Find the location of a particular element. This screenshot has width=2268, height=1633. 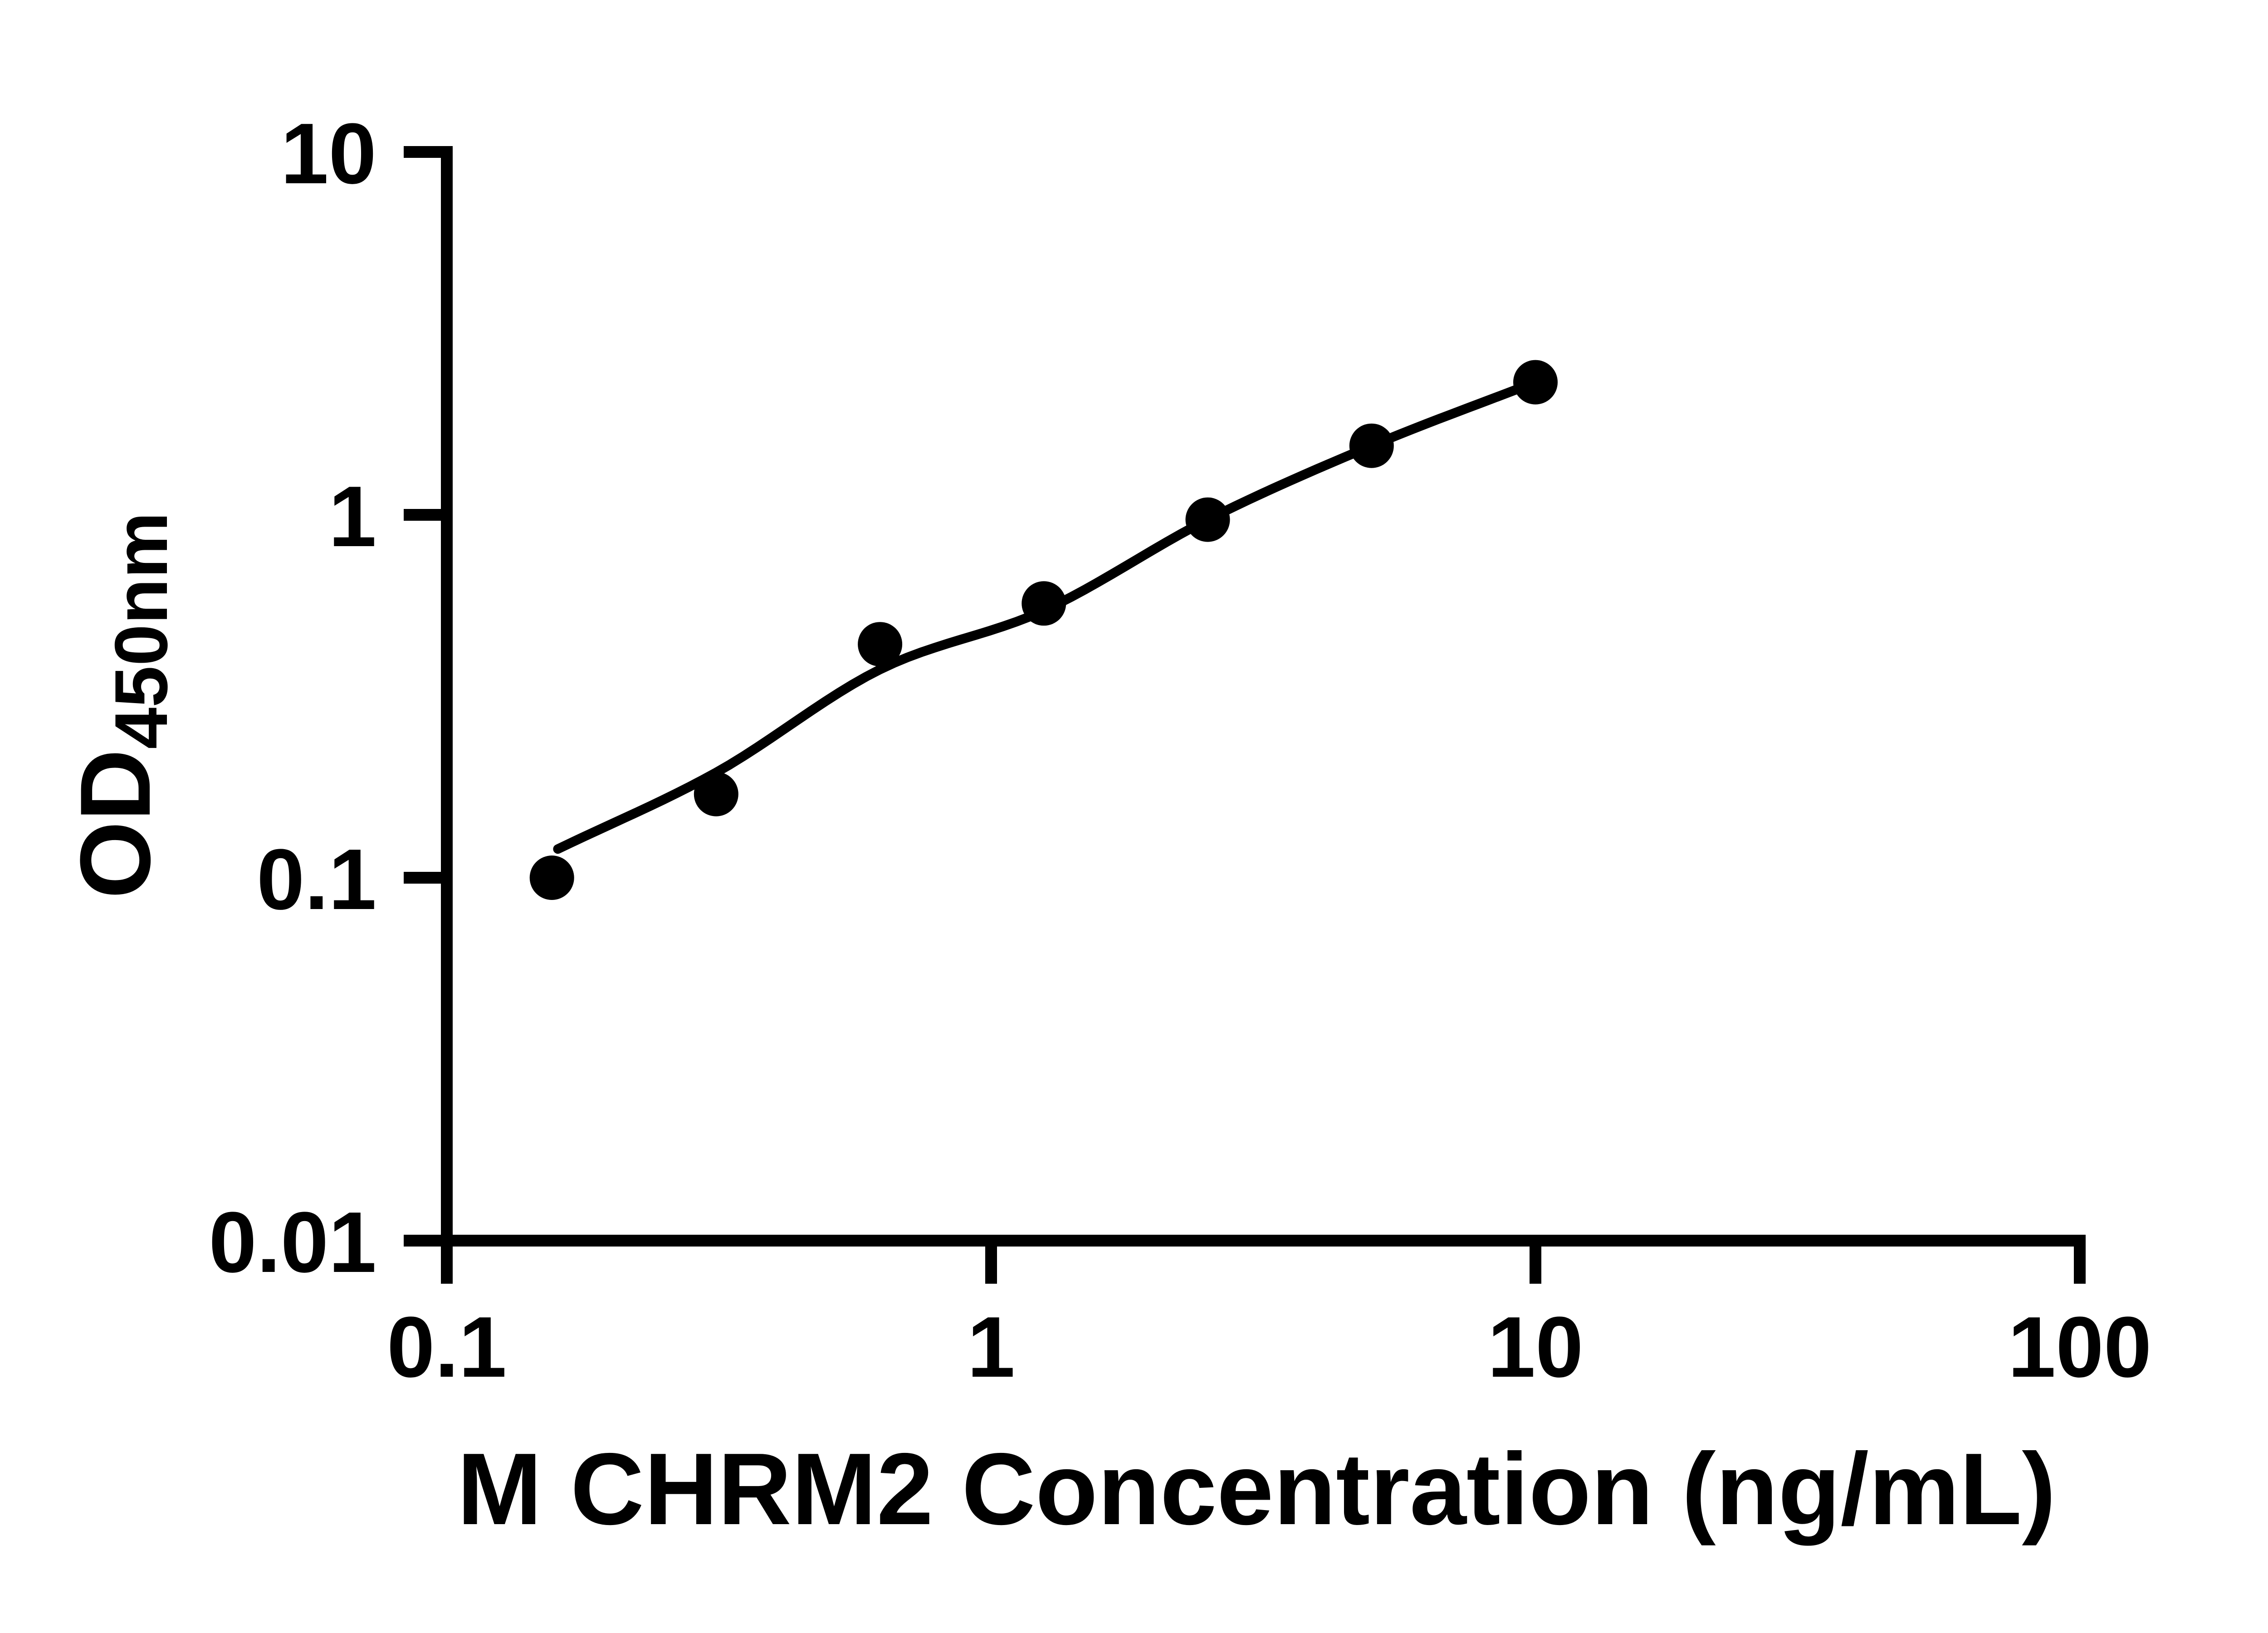

y-axis-title-main: OD is located at coordinates (115, 824).